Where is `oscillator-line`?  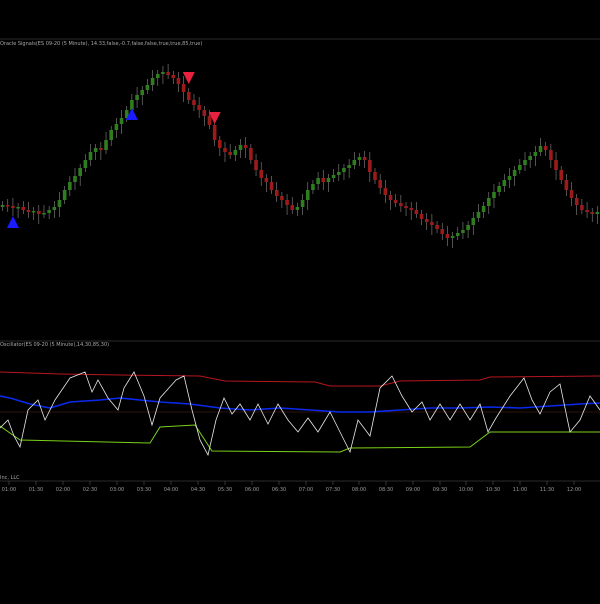
oscillator-line is located at coordinates (300, 414).